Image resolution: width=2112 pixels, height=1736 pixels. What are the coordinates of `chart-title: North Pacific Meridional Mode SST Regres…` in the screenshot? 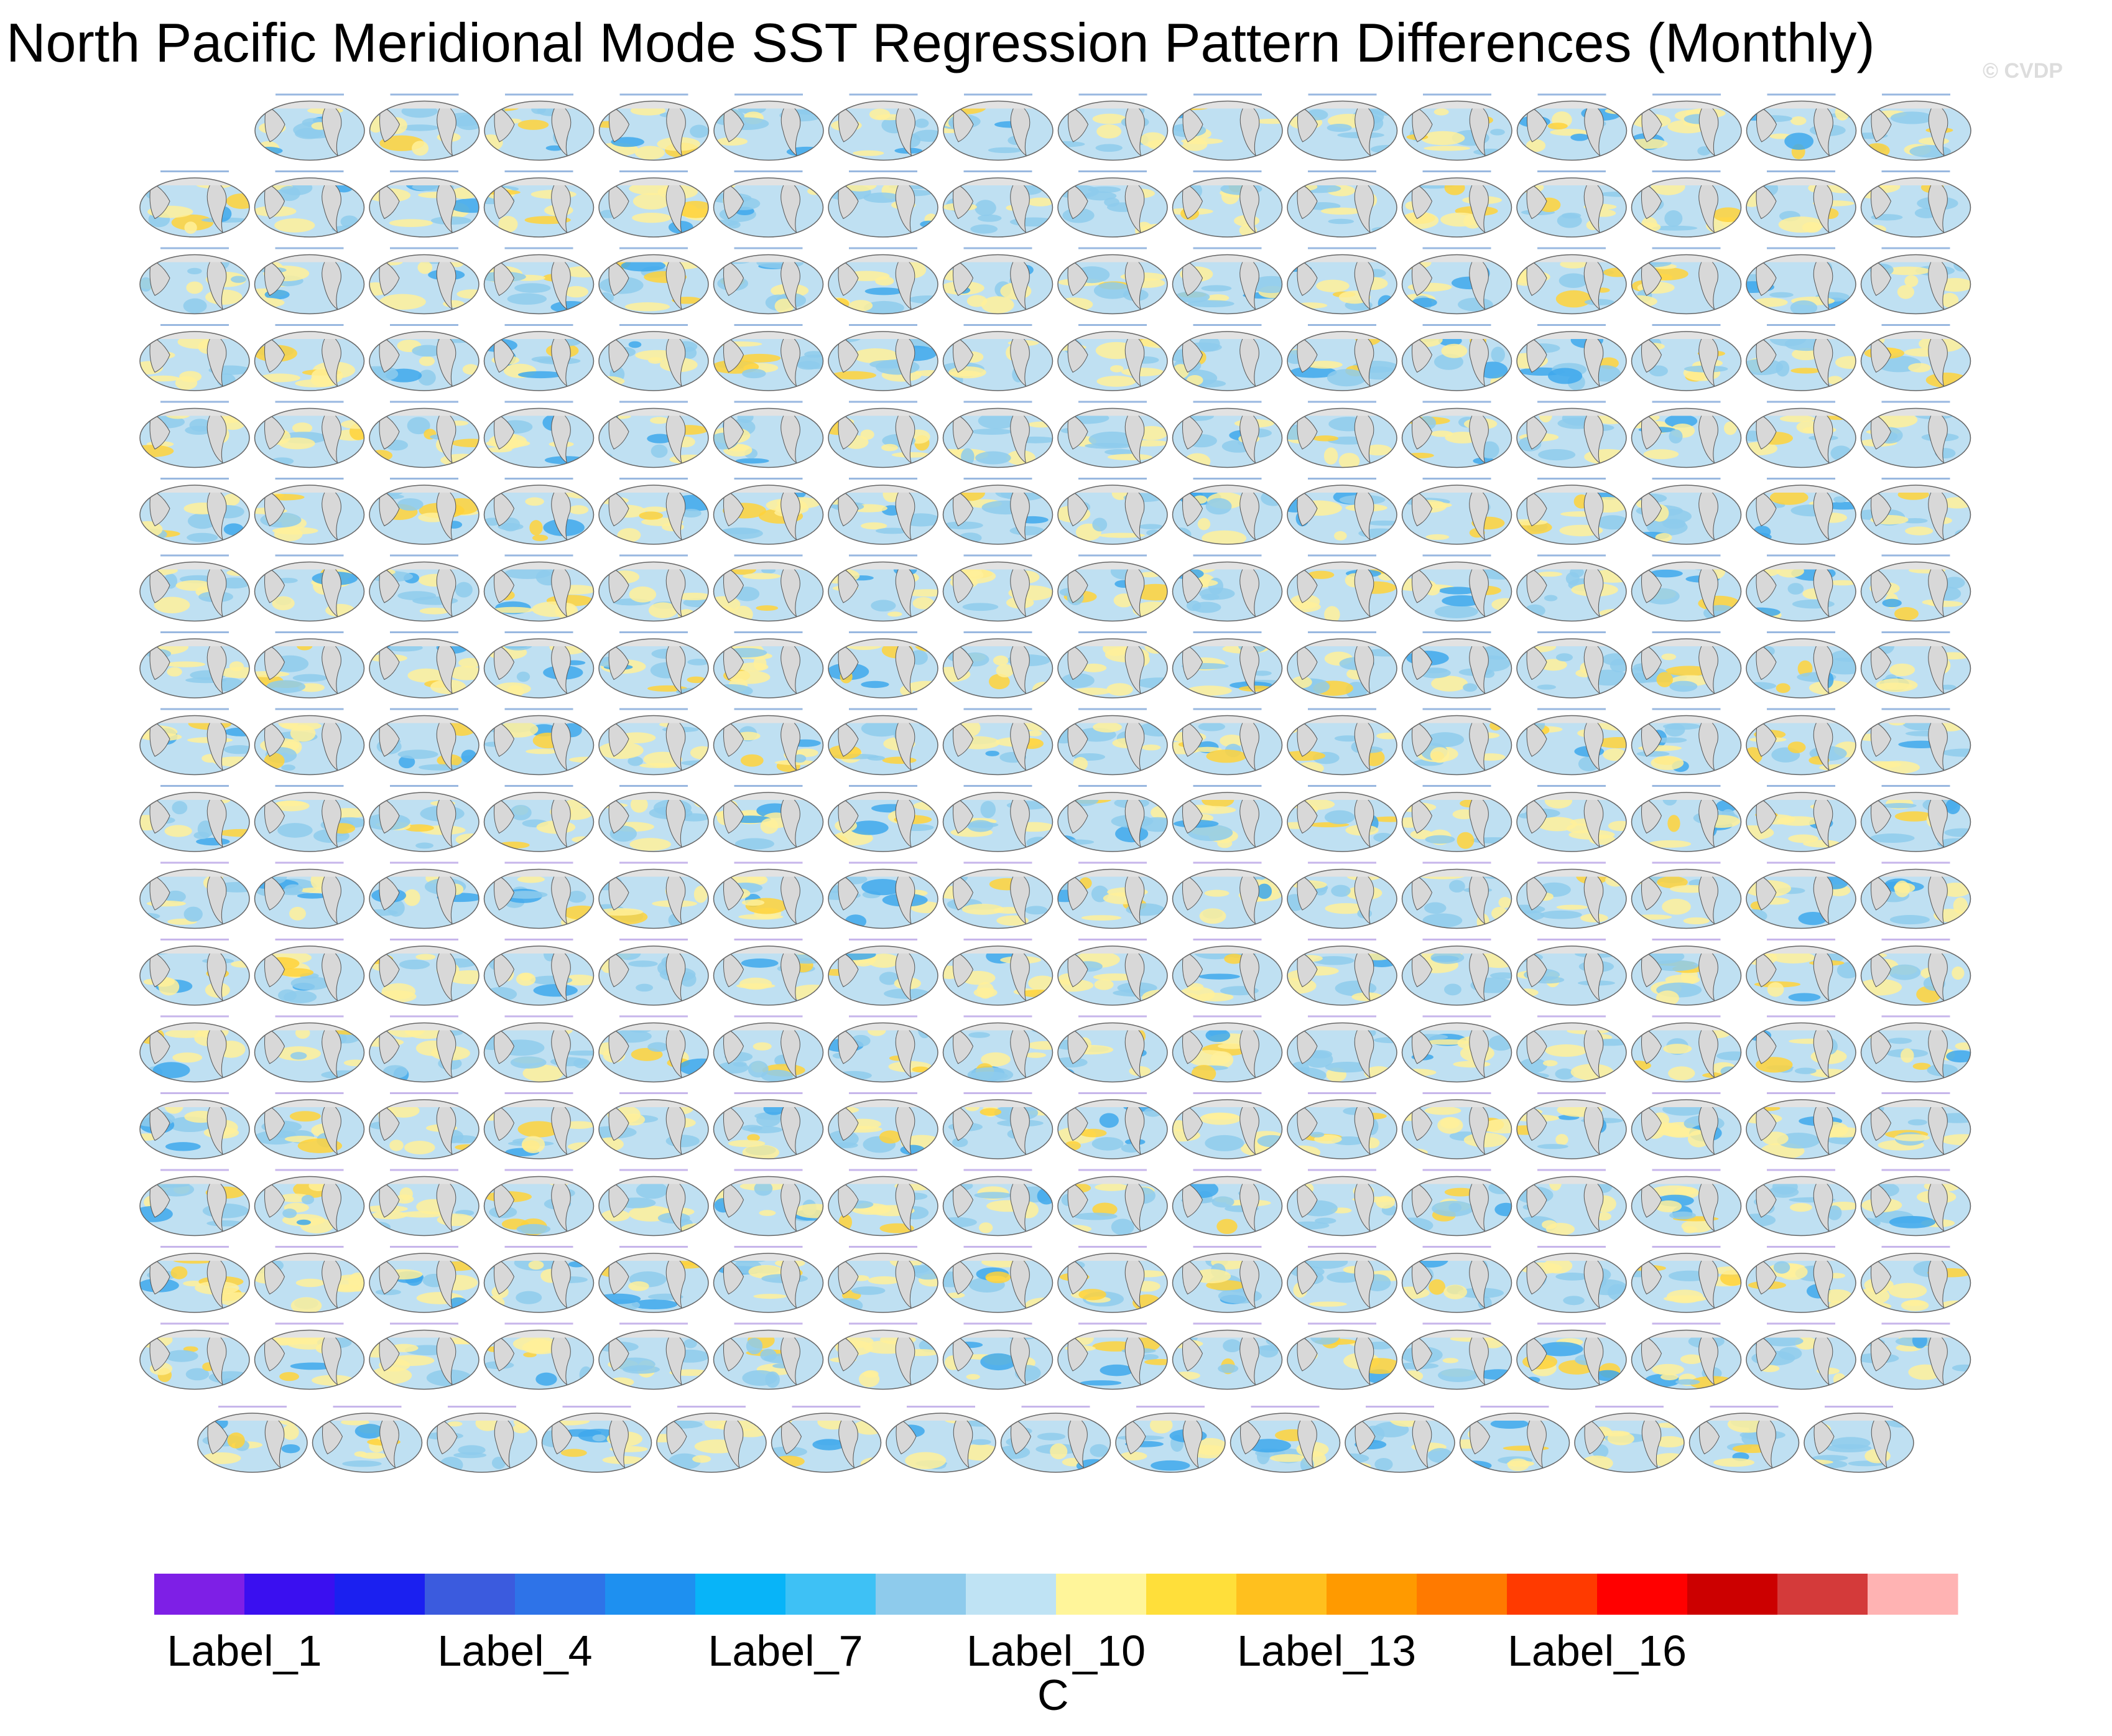 It's located at (940, 42).